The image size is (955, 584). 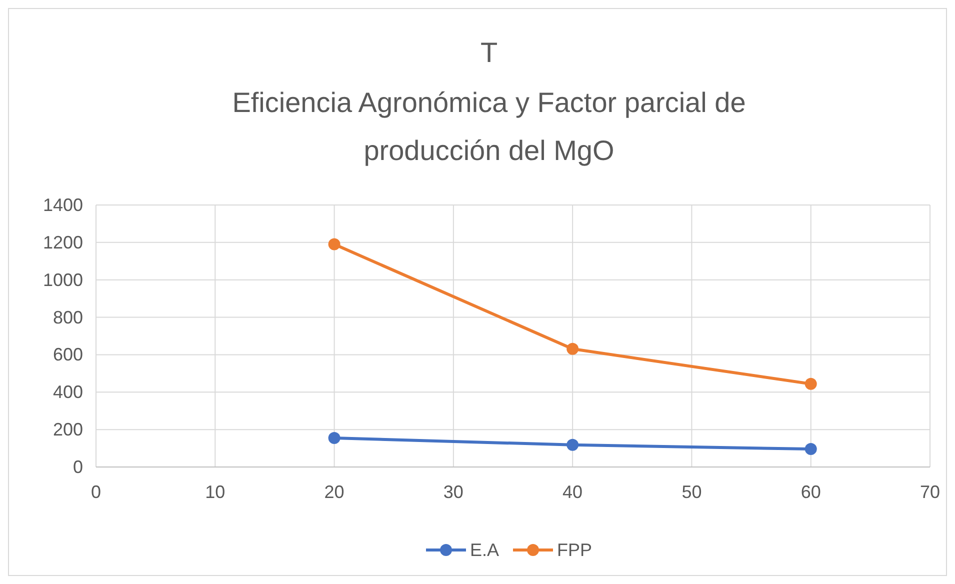 I want to click on y-tick-label: 1200, so click(x=62, y=242).